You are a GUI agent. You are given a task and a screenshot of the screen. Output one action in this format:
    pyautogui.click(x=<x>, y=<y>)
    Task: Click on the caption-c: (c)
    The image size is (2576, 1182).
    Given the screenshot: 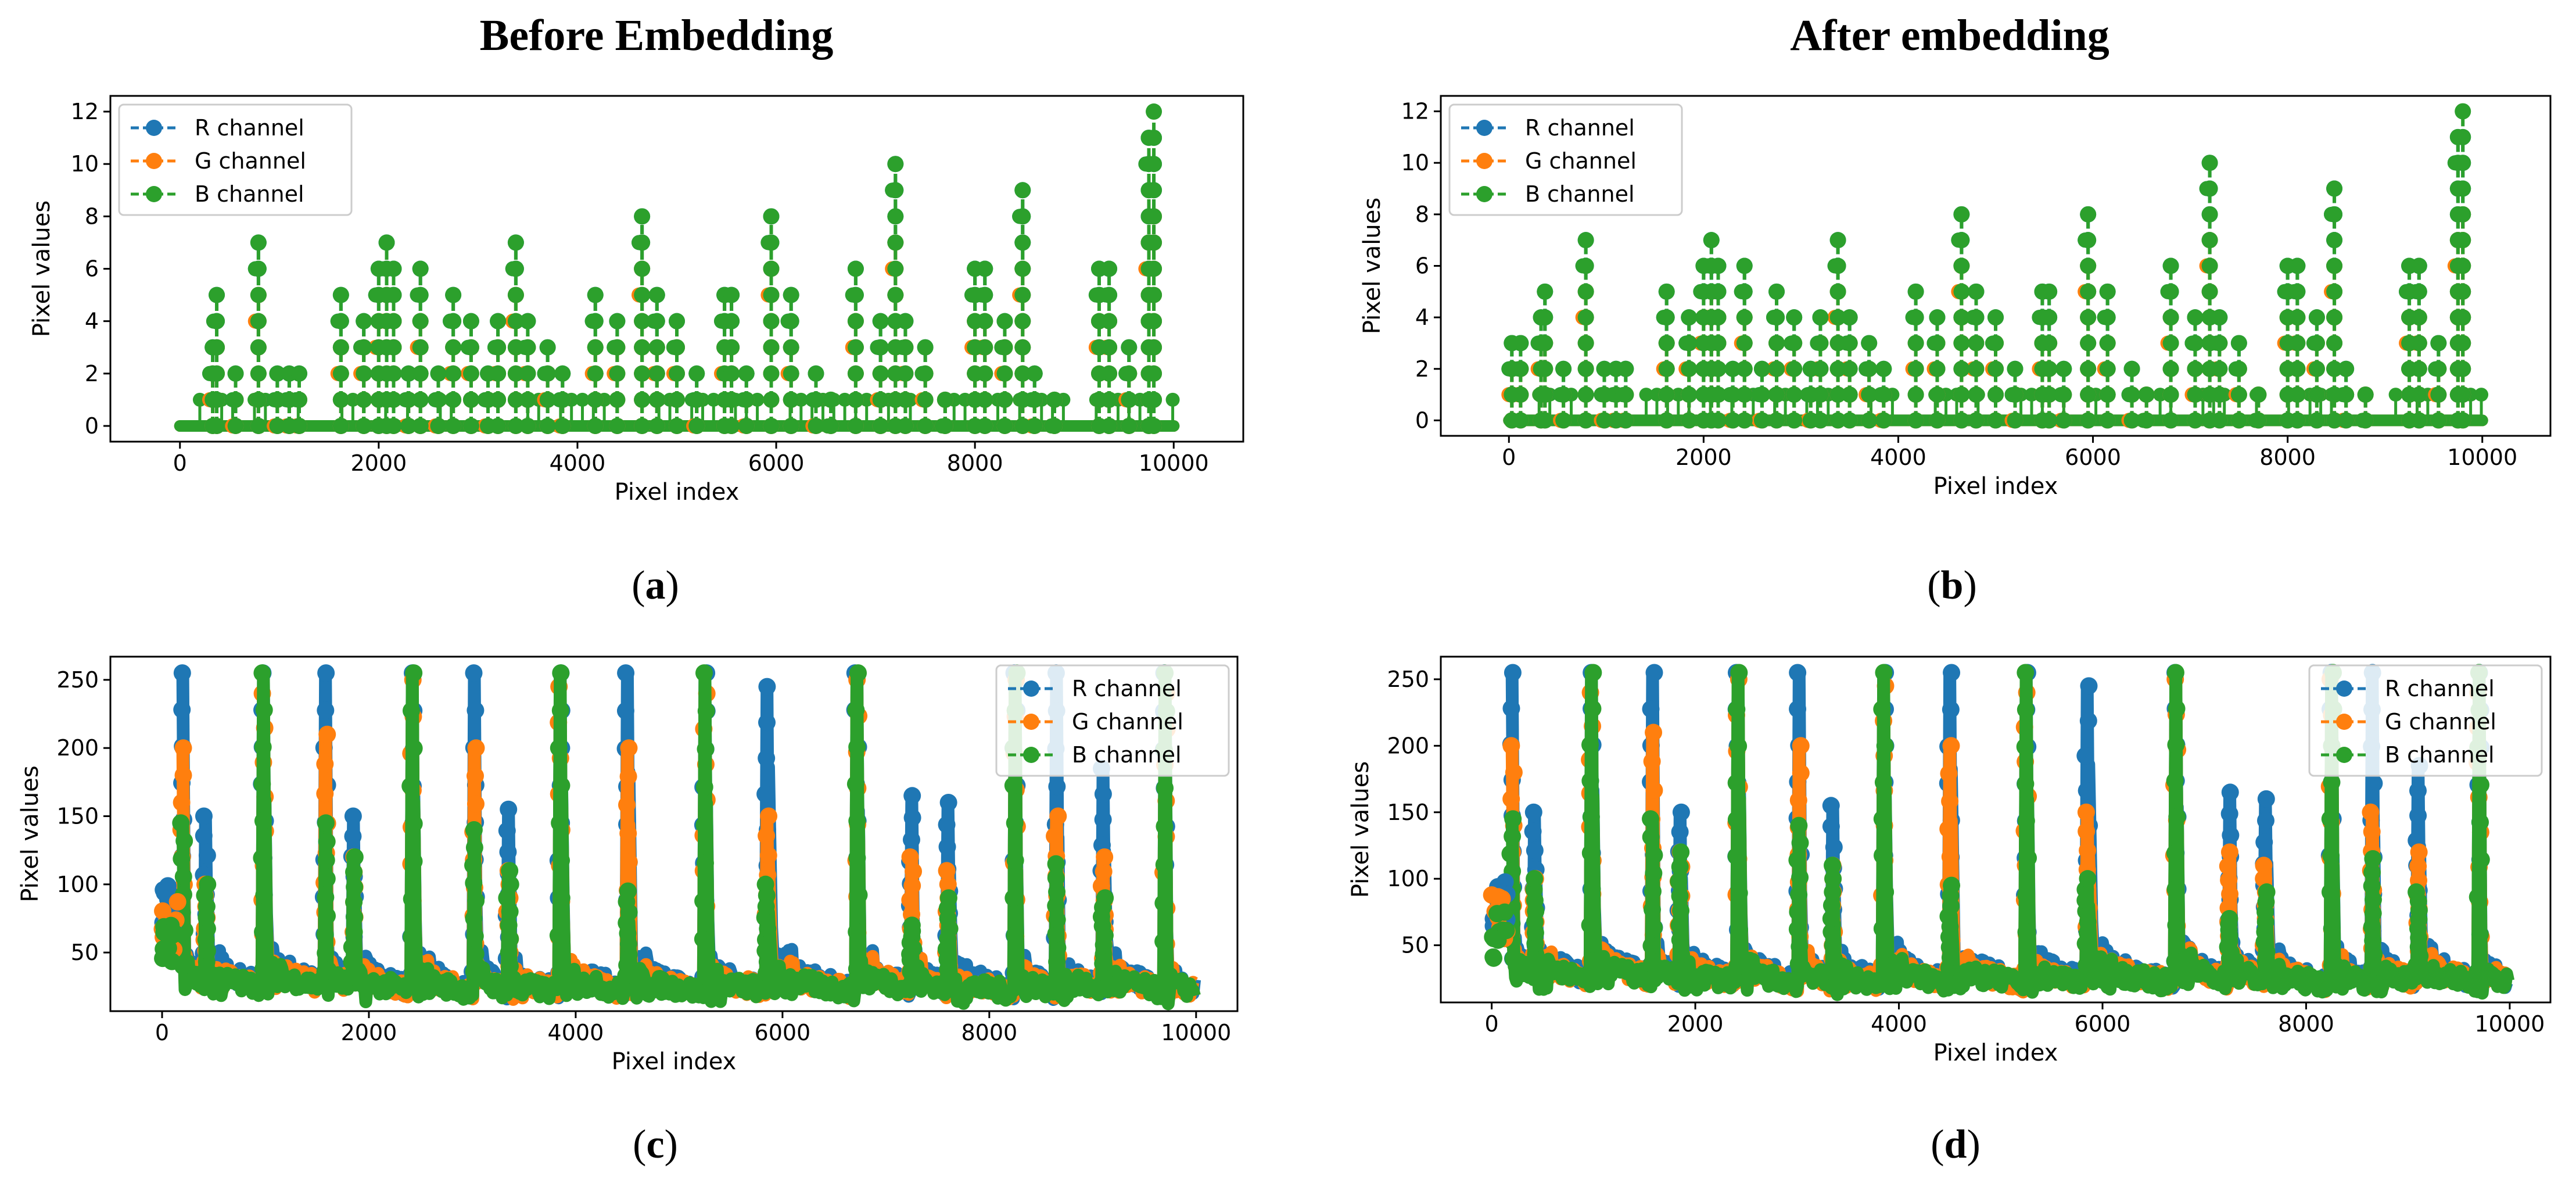 What is the action you would take?
    pyautogui.click(x=655, y=1144)
    